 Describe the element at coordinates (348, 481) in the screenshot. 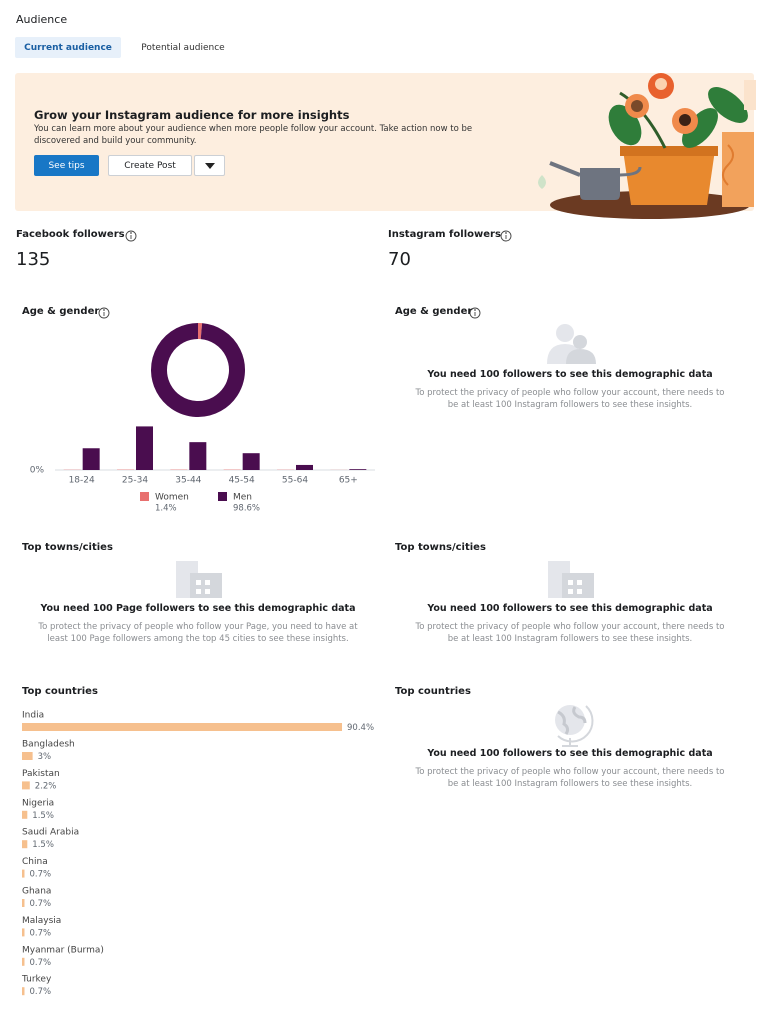

I see `x-tick-label: 65+` at that location.